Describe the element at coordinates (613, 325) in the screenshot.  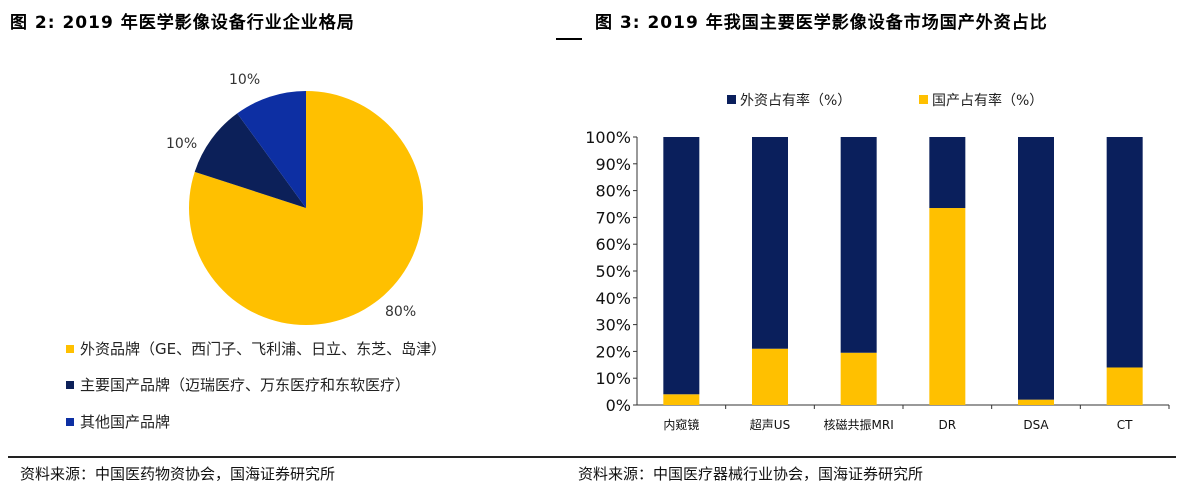
I see `y-tick-label: 30%` at that location.